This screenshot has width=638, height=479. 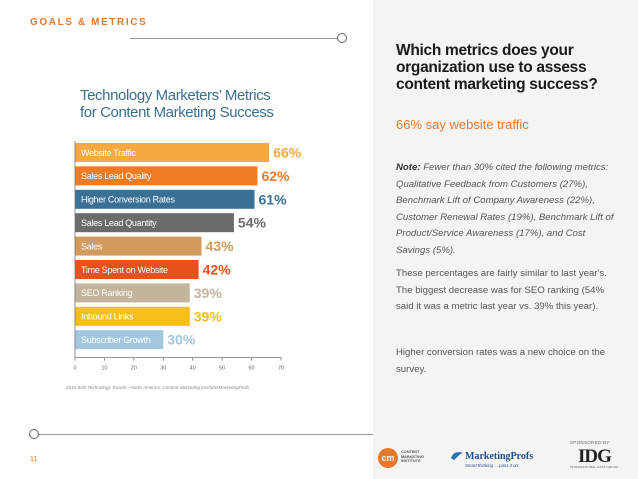 I want to click on marketingprofs-name: MarketingProfs, so click(x=499, y=456).